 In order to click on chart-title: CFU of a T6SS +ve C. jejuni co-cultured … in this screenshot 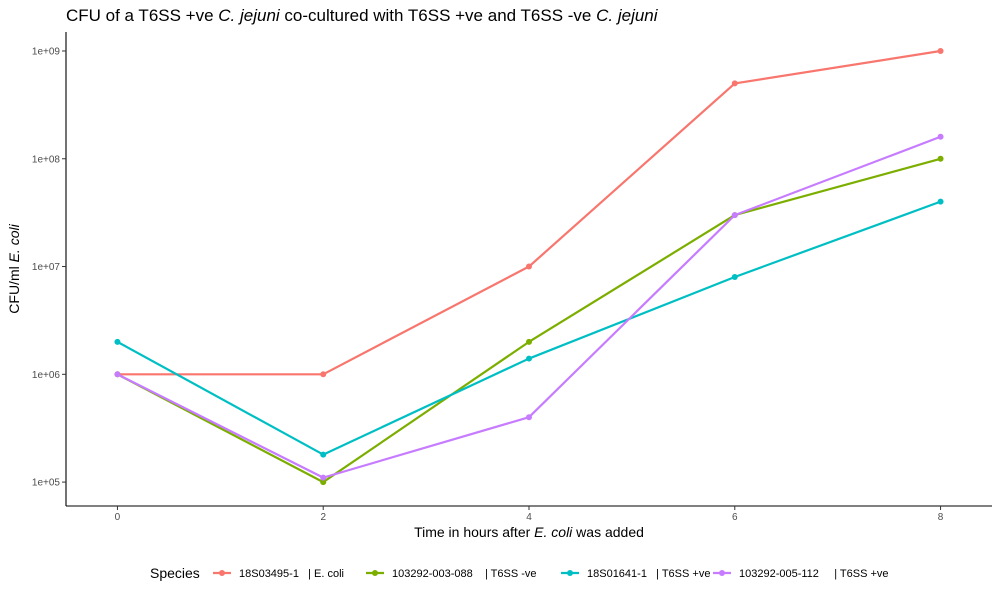, I will do `click(362, 15)`.